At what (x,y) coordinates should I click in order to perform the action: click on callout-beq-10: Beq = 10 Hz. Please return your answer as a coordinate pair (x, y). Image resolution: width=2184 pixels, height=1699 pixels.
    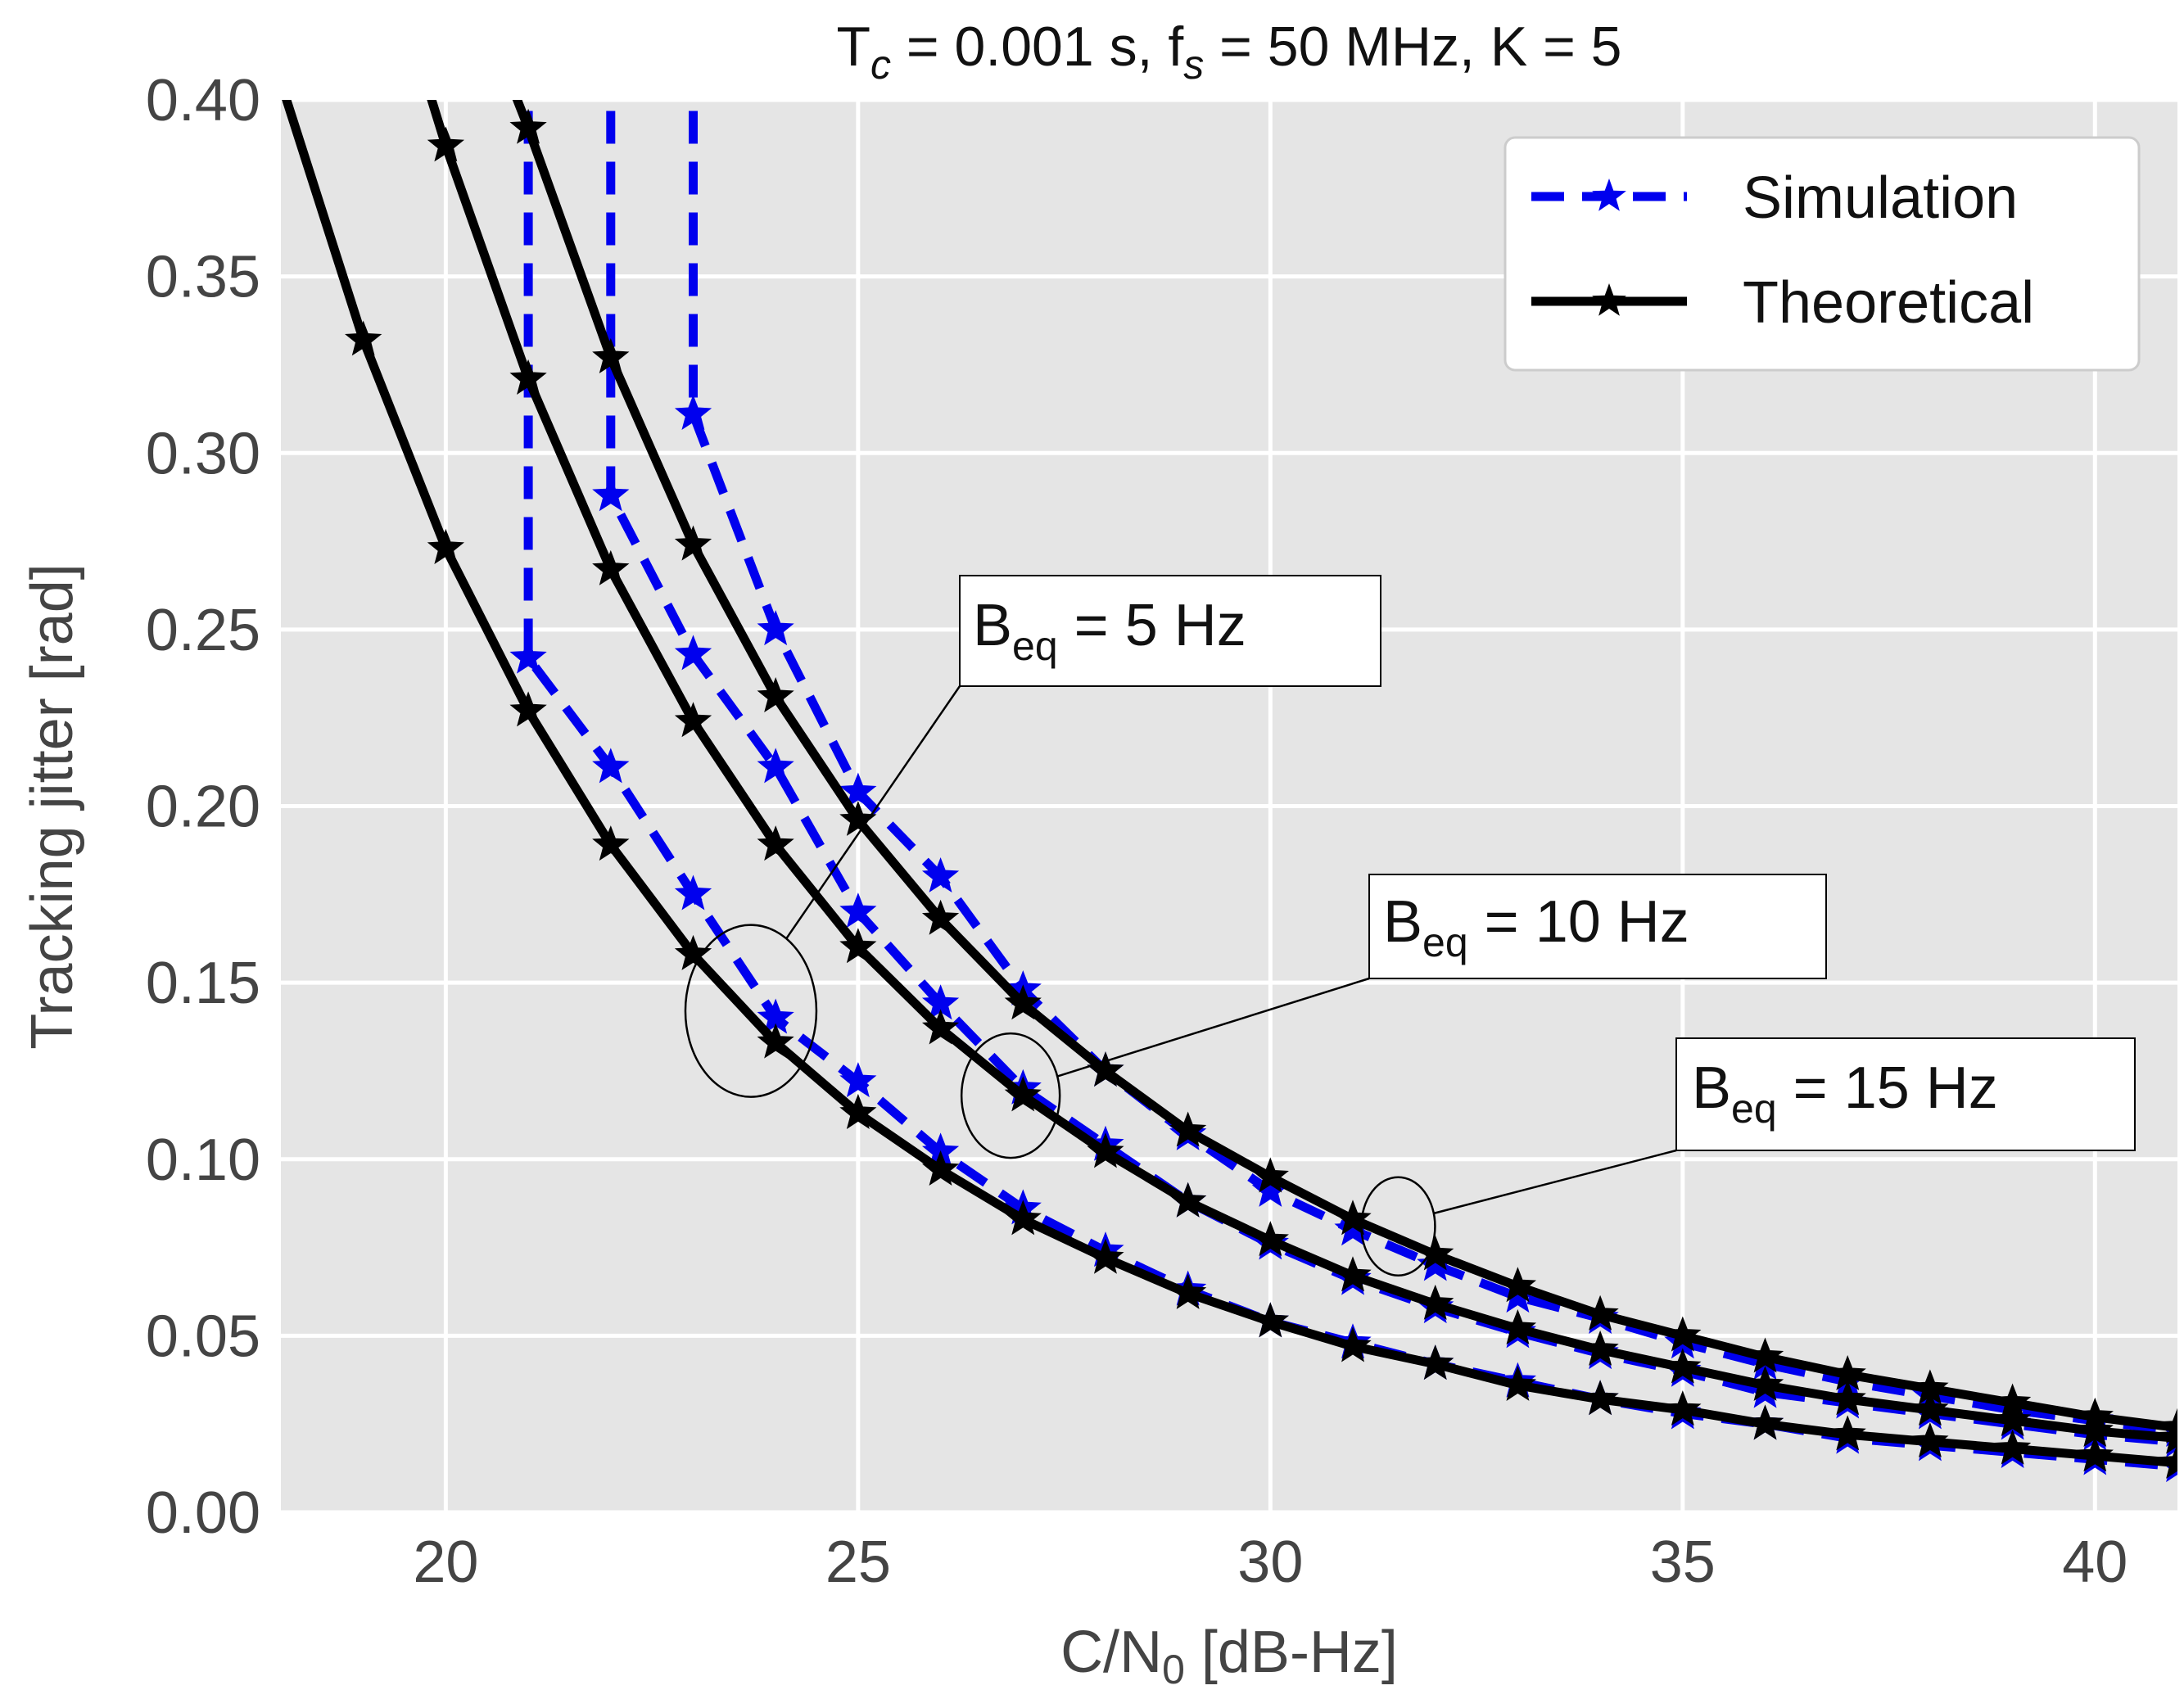
    Looking at the image, I should click on (1597, 926).